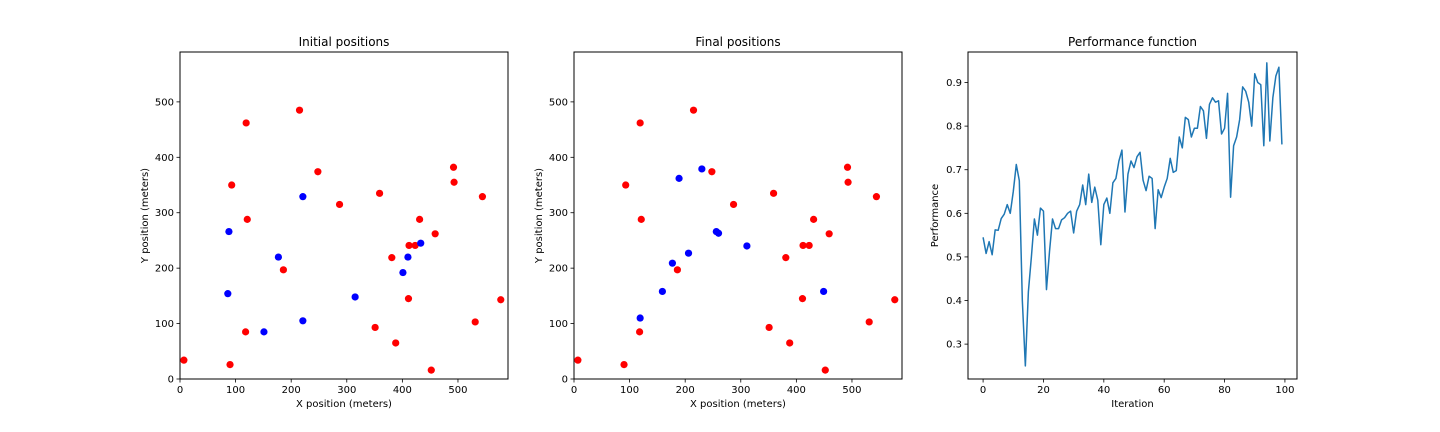  I want to click on data-series, so click(1132, 214).